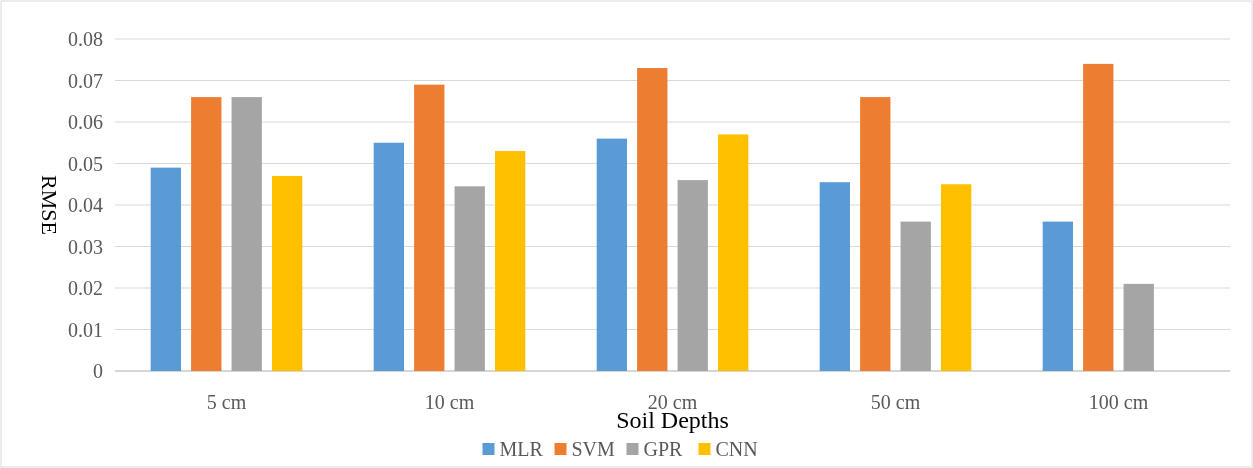 The height and width of the screenshot is (468, 1253). What do you see at coordinates (85, 329) in the screenshot?
I see `y-tick-label: 0.01` at bounding box center [85, 329].